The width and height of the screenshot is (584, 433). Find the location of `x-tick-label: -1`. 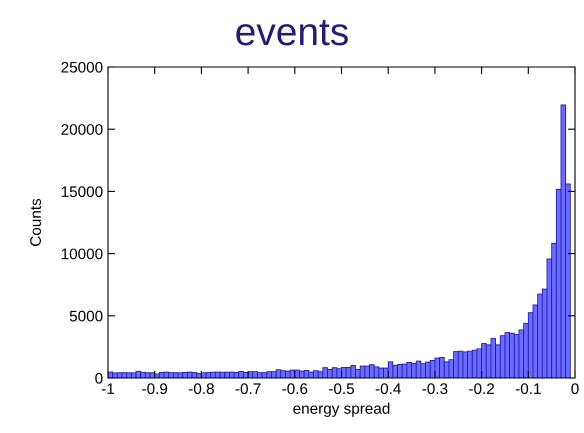

x-tick-label: -1 is located at coordinates (108, 388).